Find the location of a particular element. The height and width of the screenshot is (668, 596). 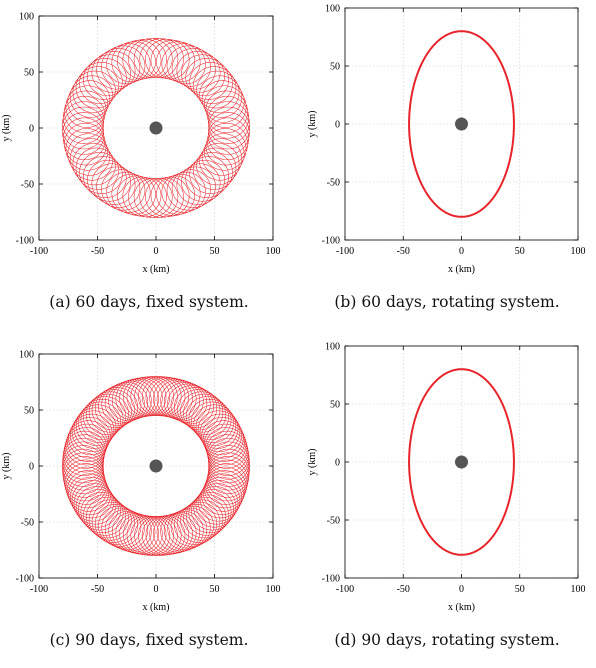

caption-b: (b) 60 days, rotating system. is located at coordinates (447, 302).